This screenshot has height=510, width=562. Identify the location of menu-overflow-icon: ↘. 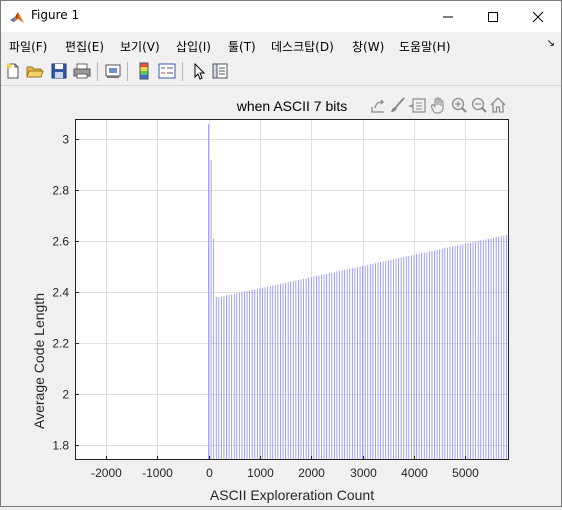
(550, 43).